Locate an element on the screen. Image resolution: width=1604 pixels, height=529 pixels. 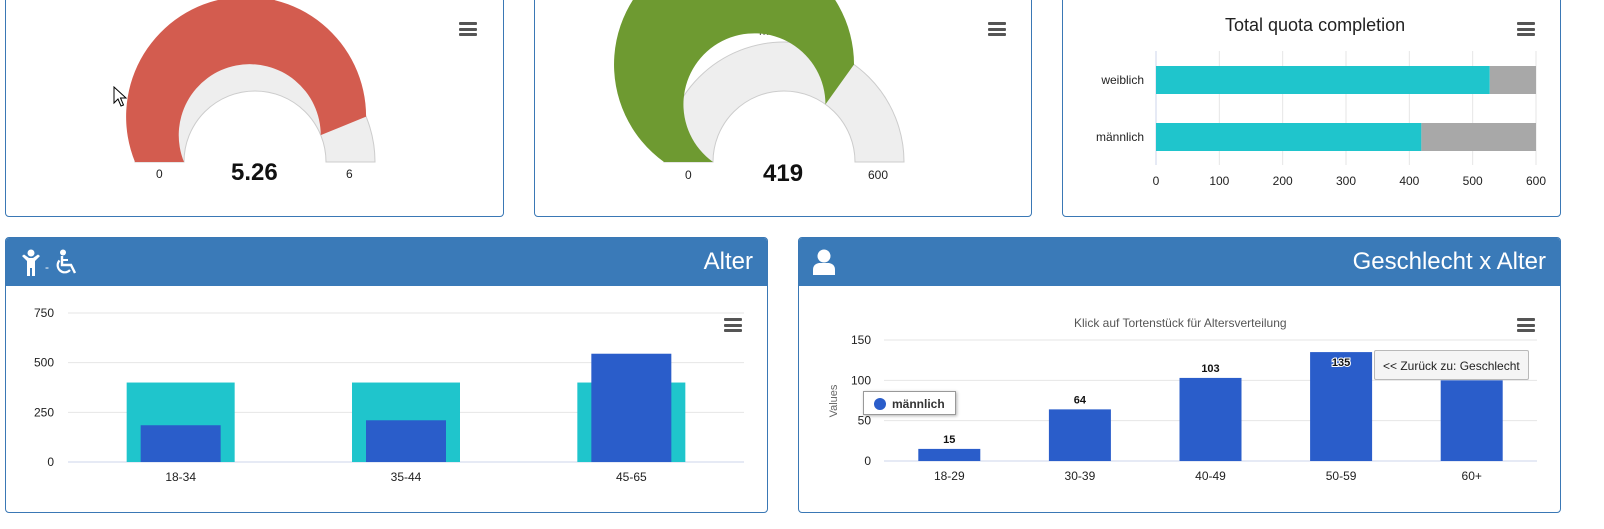
alter-chart: 750 500 250 0 18-34 35-44 45-65 is located at coordinates (389, 395).